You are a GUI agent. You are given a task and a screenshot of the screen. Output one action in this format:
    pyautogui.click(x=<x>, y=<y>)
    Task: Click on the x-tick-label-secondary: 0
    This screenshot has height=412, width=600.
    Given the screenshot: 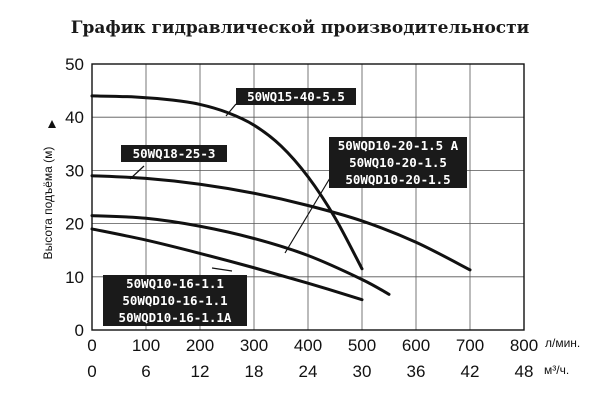 What is the action you would take?
    pyautogui.click(x=91, y=371)
    